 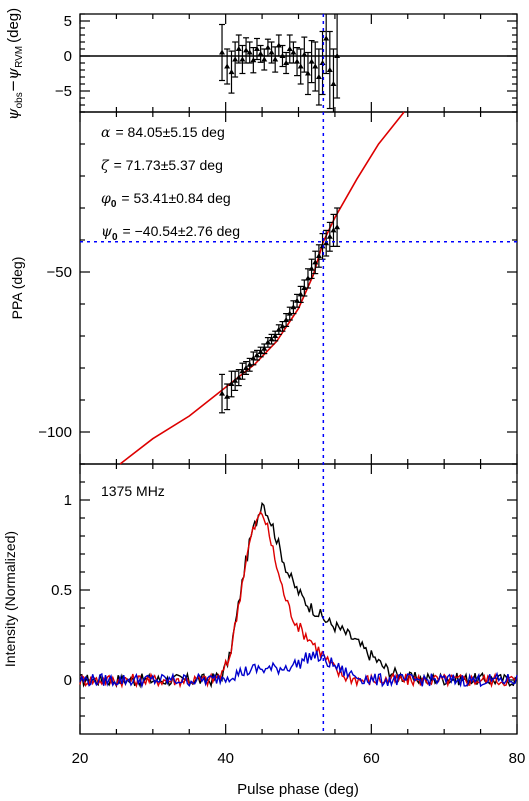 What do you see at coordinates (10, 599) in the screenshot?
I see `profile-ylabel: Intensity (Normalized)` at bounding box center [10, 599].